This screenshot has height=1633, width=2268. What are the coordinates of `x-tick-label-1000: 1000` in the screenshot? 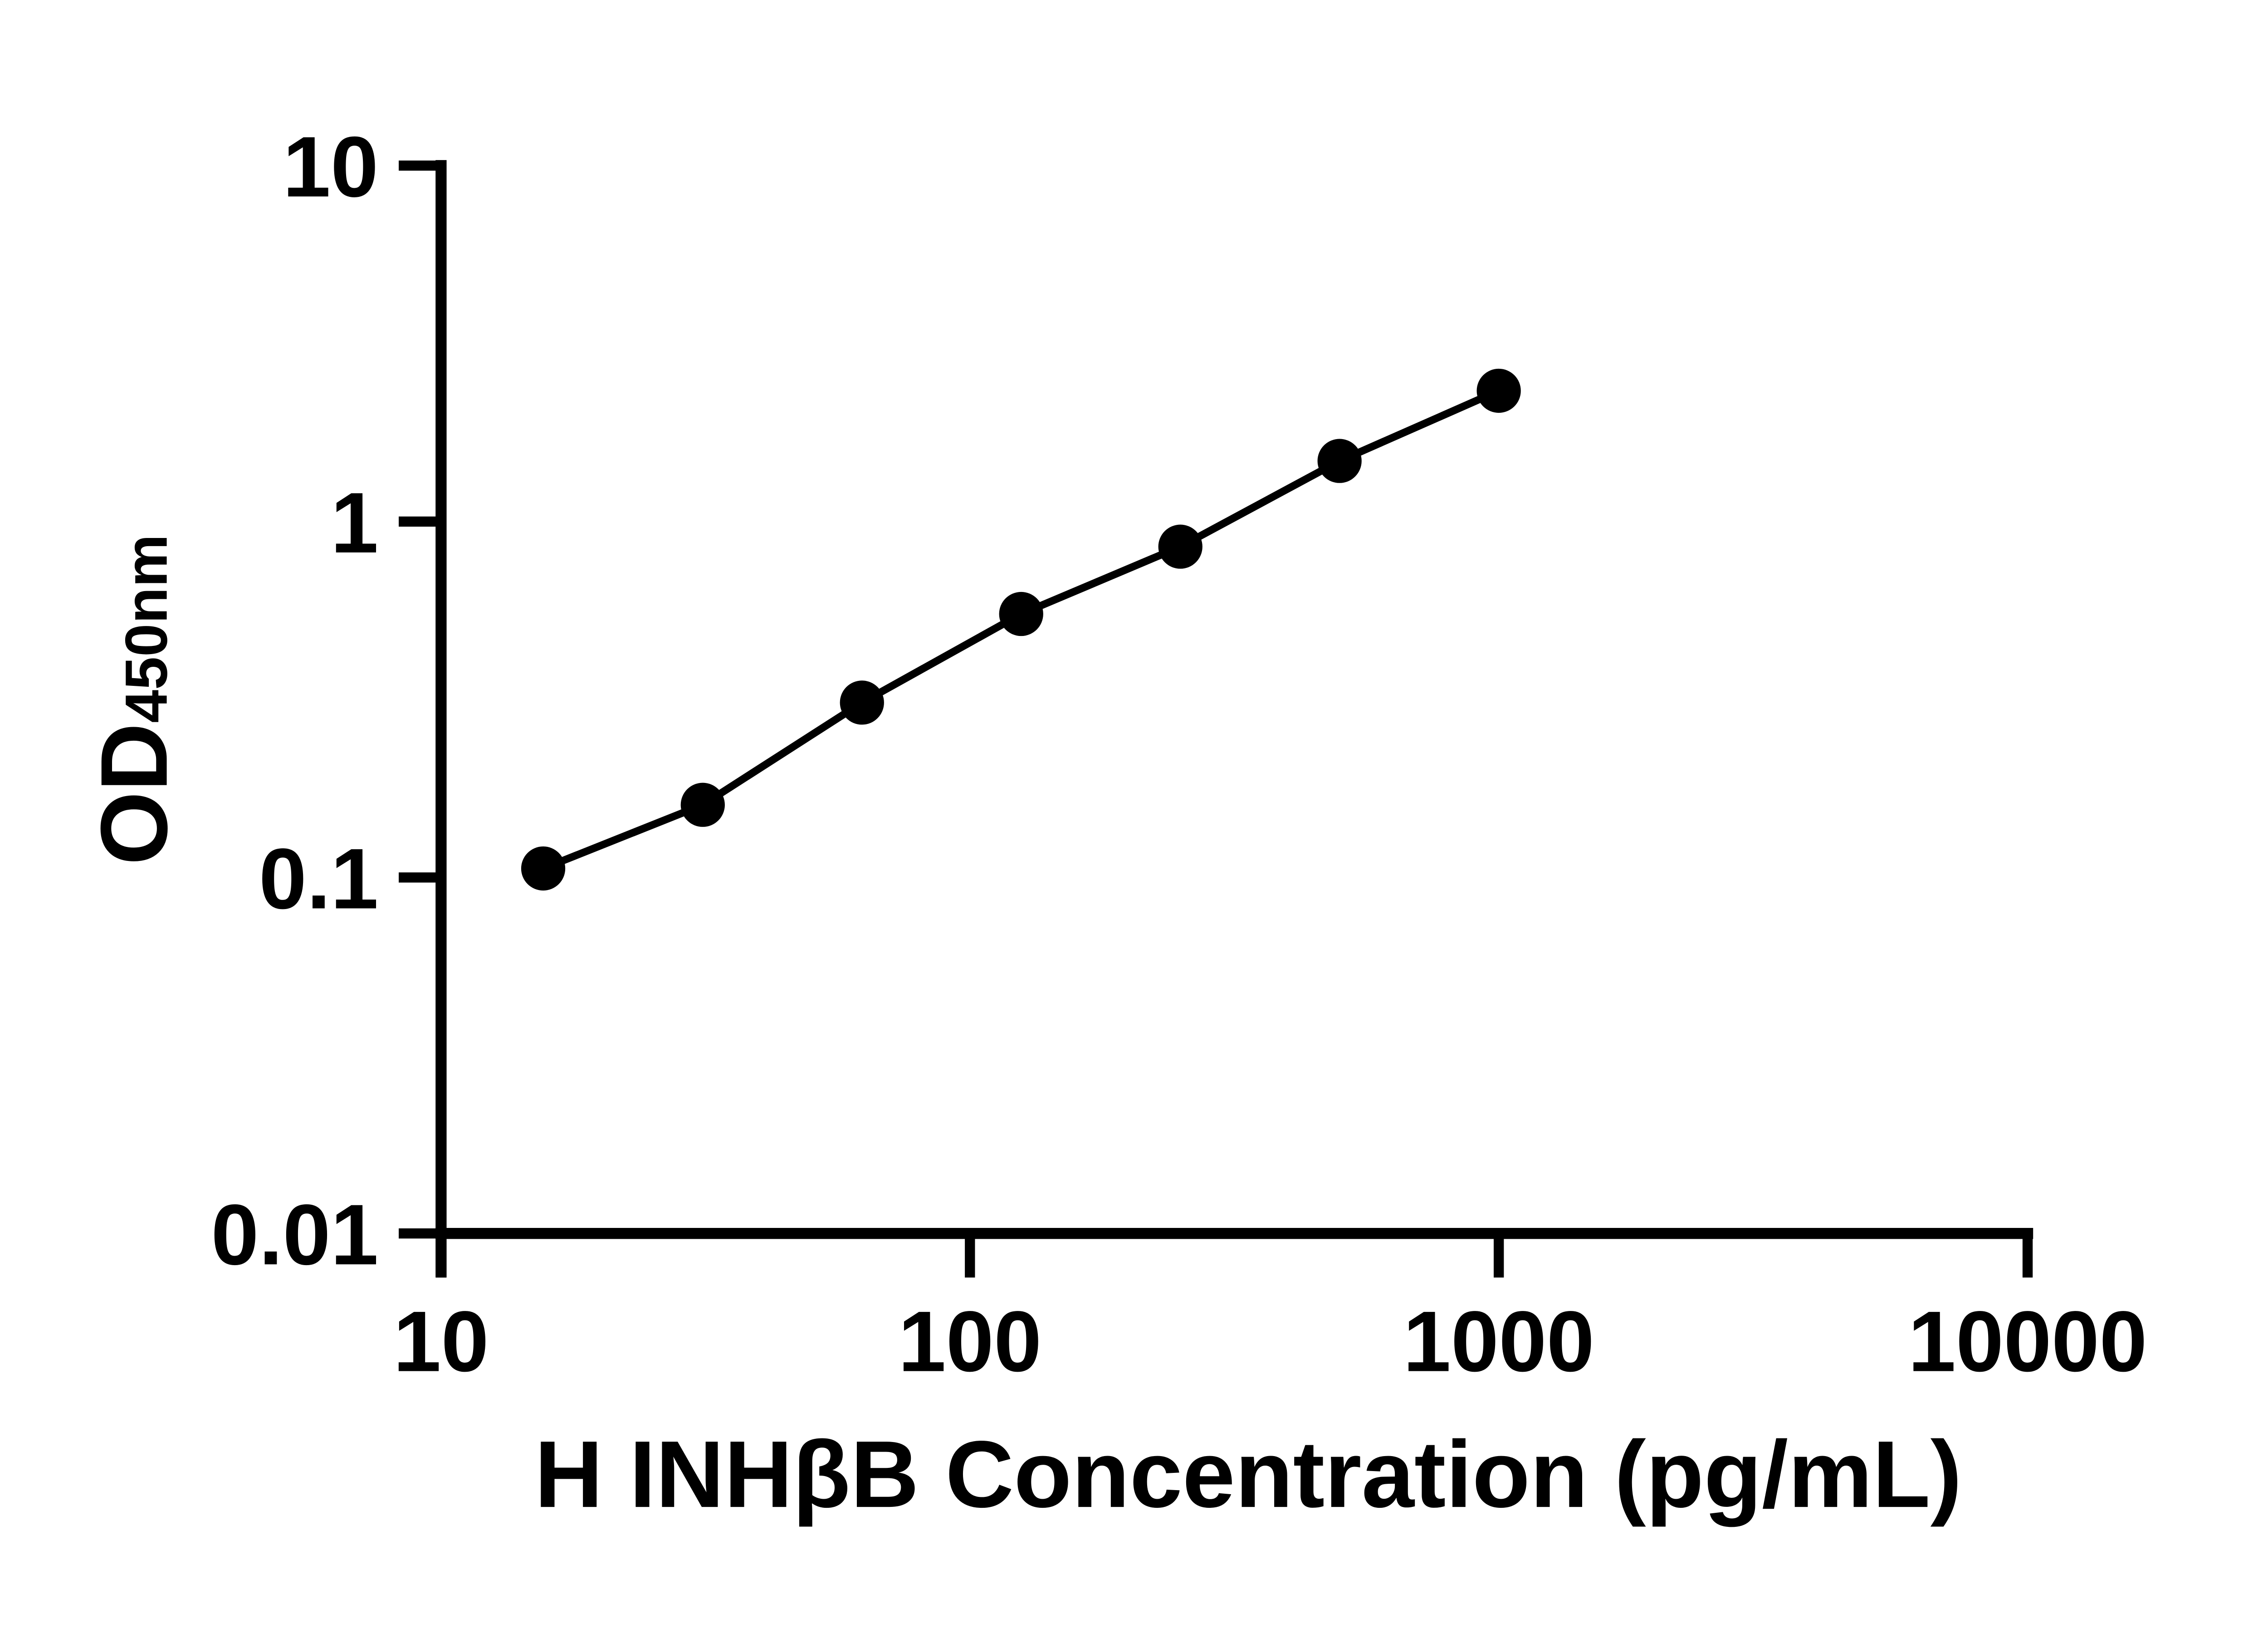 It's located at (1499, 1341).